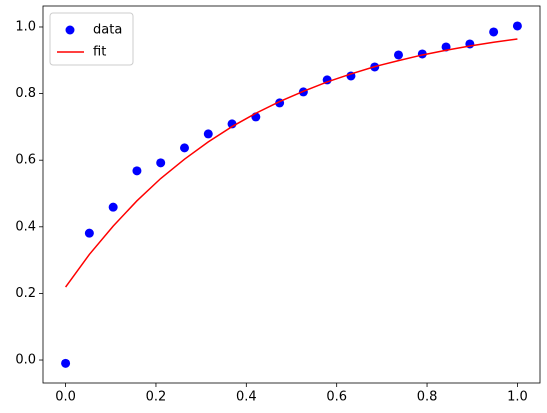 The height and width of the screenshot is (413, 547). Describe the element at coordinates (517, 397) in the screenshot. I see `x-tick-label: 1.0` at that location.